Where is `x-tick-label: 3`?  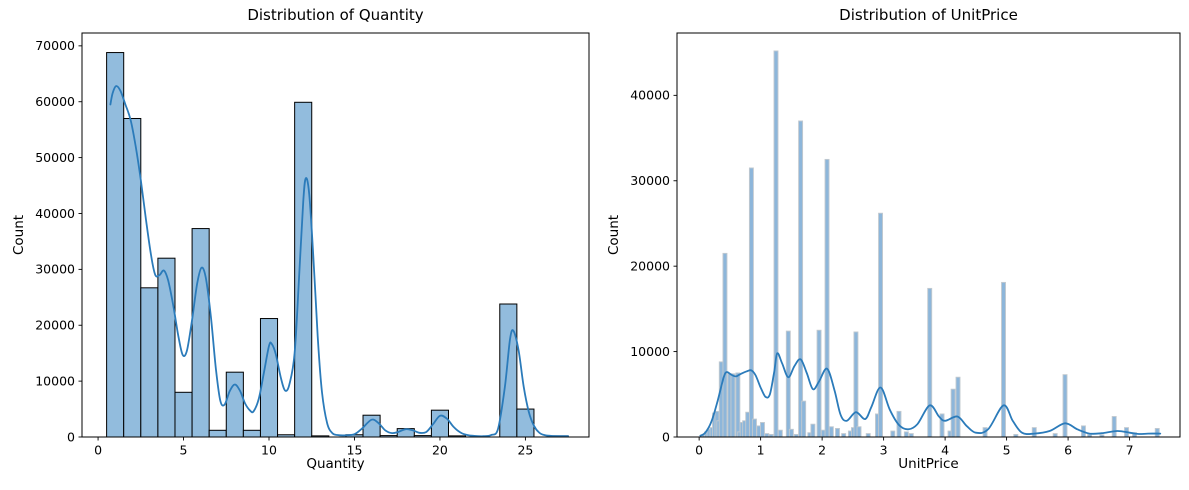 x-tick-label: 3 is located at coordinates (884, 450).